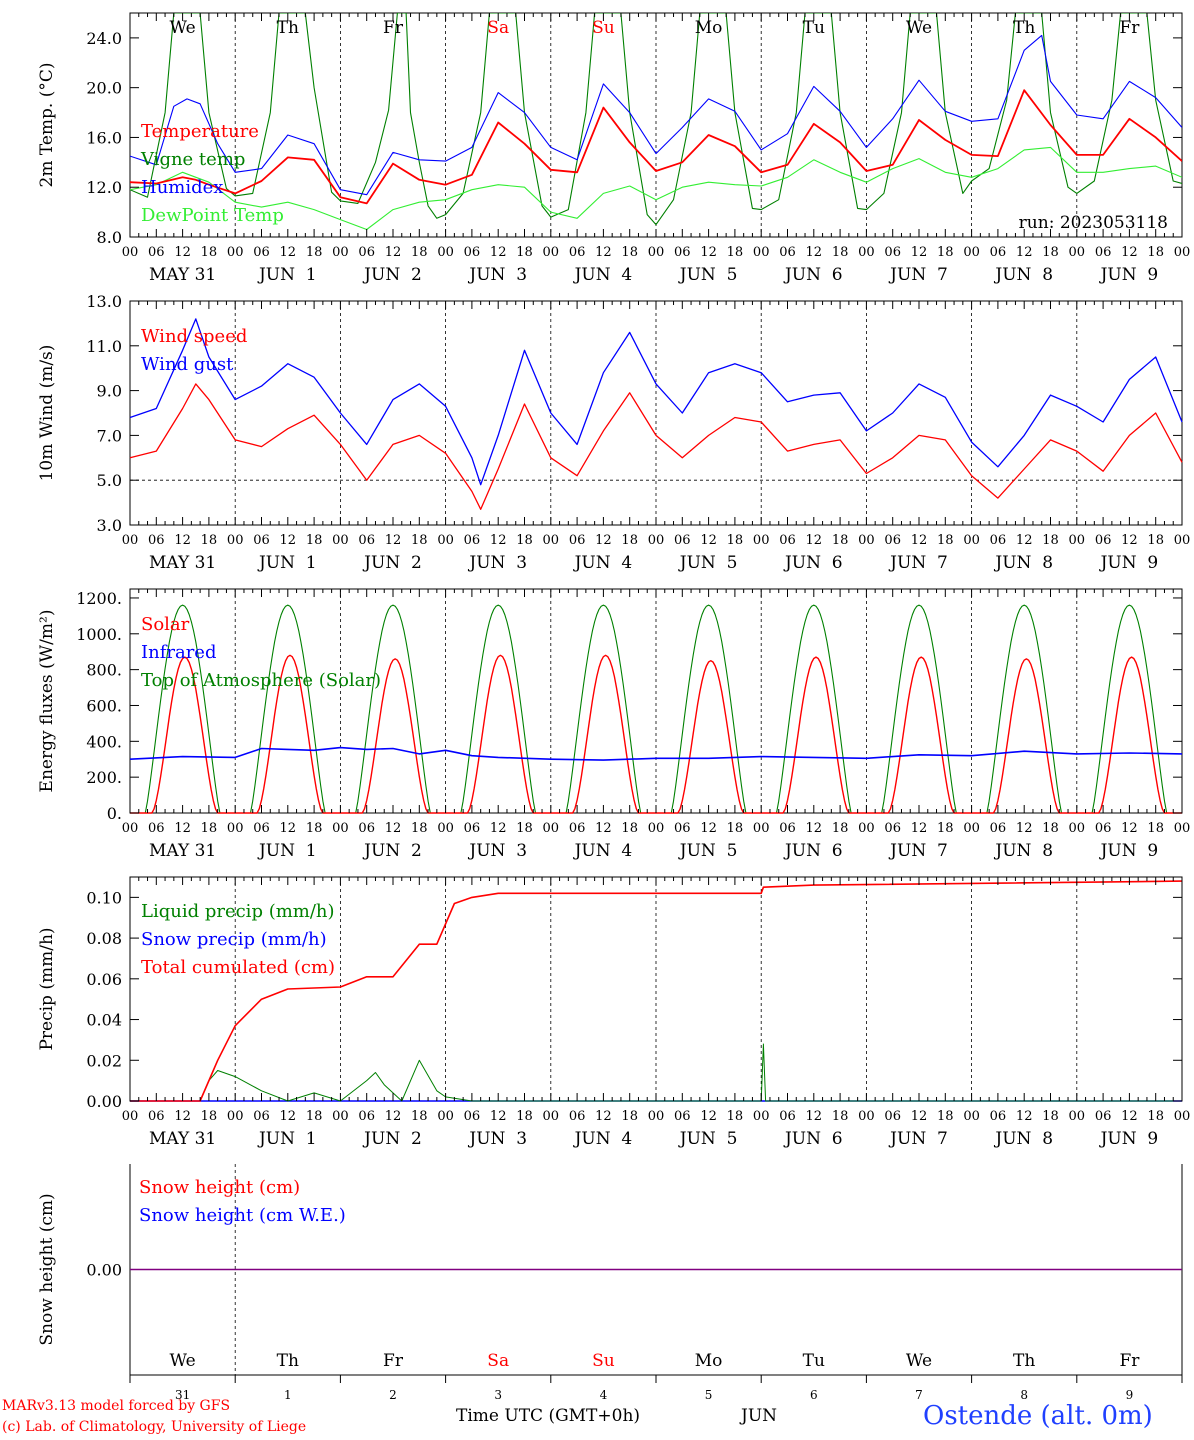  Describe the element at coordinates (1023, 1139) in the screenshot. I see `date-label: JUN 8` at that location.